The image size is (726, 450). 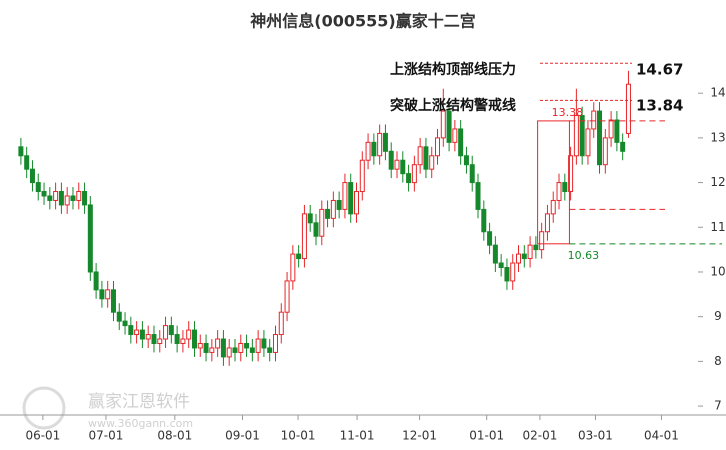 I want to click on y-tick-label: 8, so click(x=718, y=361).